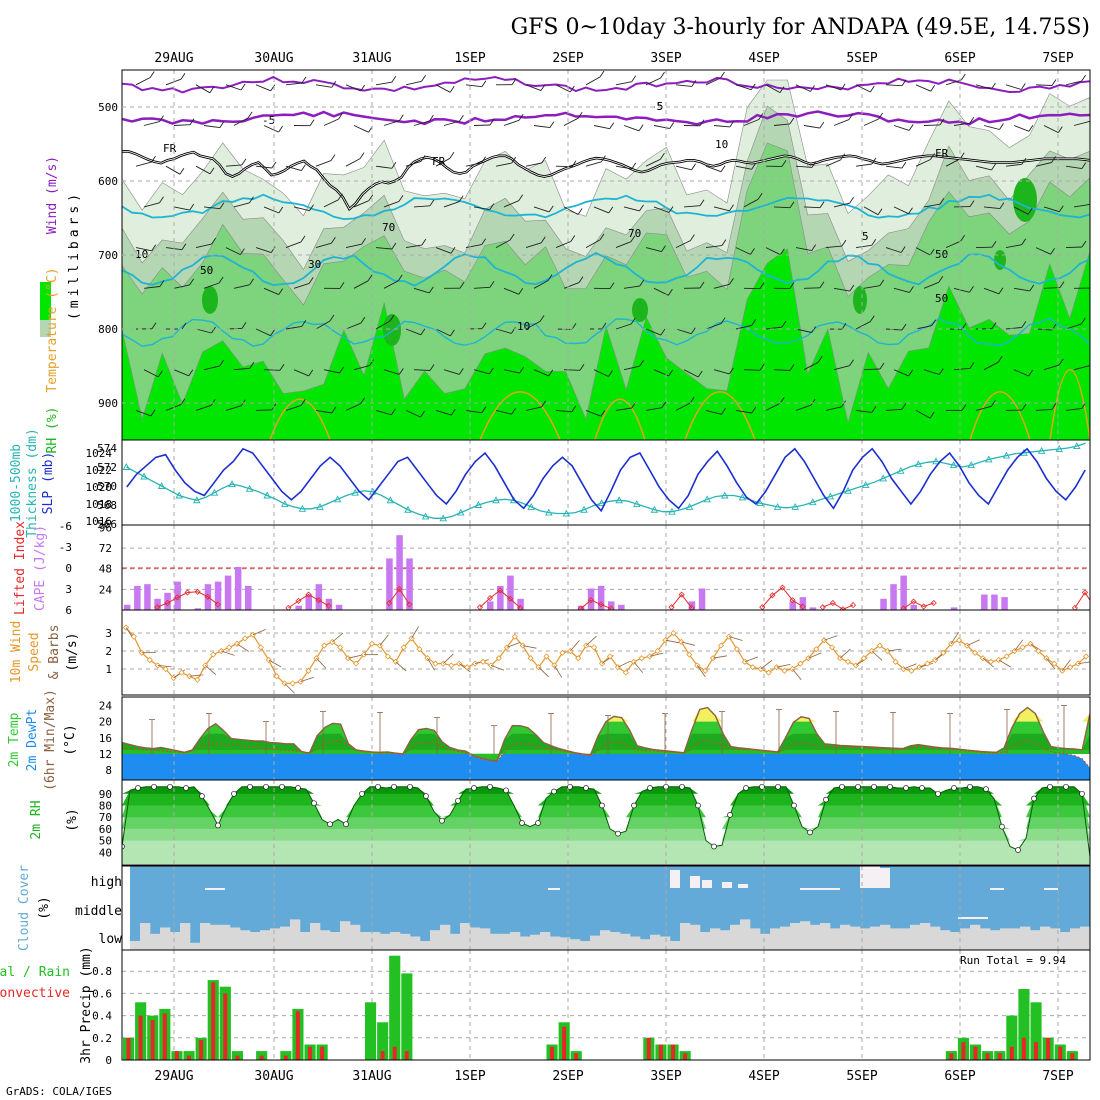 Image resolution: width=1100 pixels, height=1100 pixels. What do you see at coordinates (918, 605) in the screenshot?
I see `lifted-index-line` at bounding box center [918, 605].